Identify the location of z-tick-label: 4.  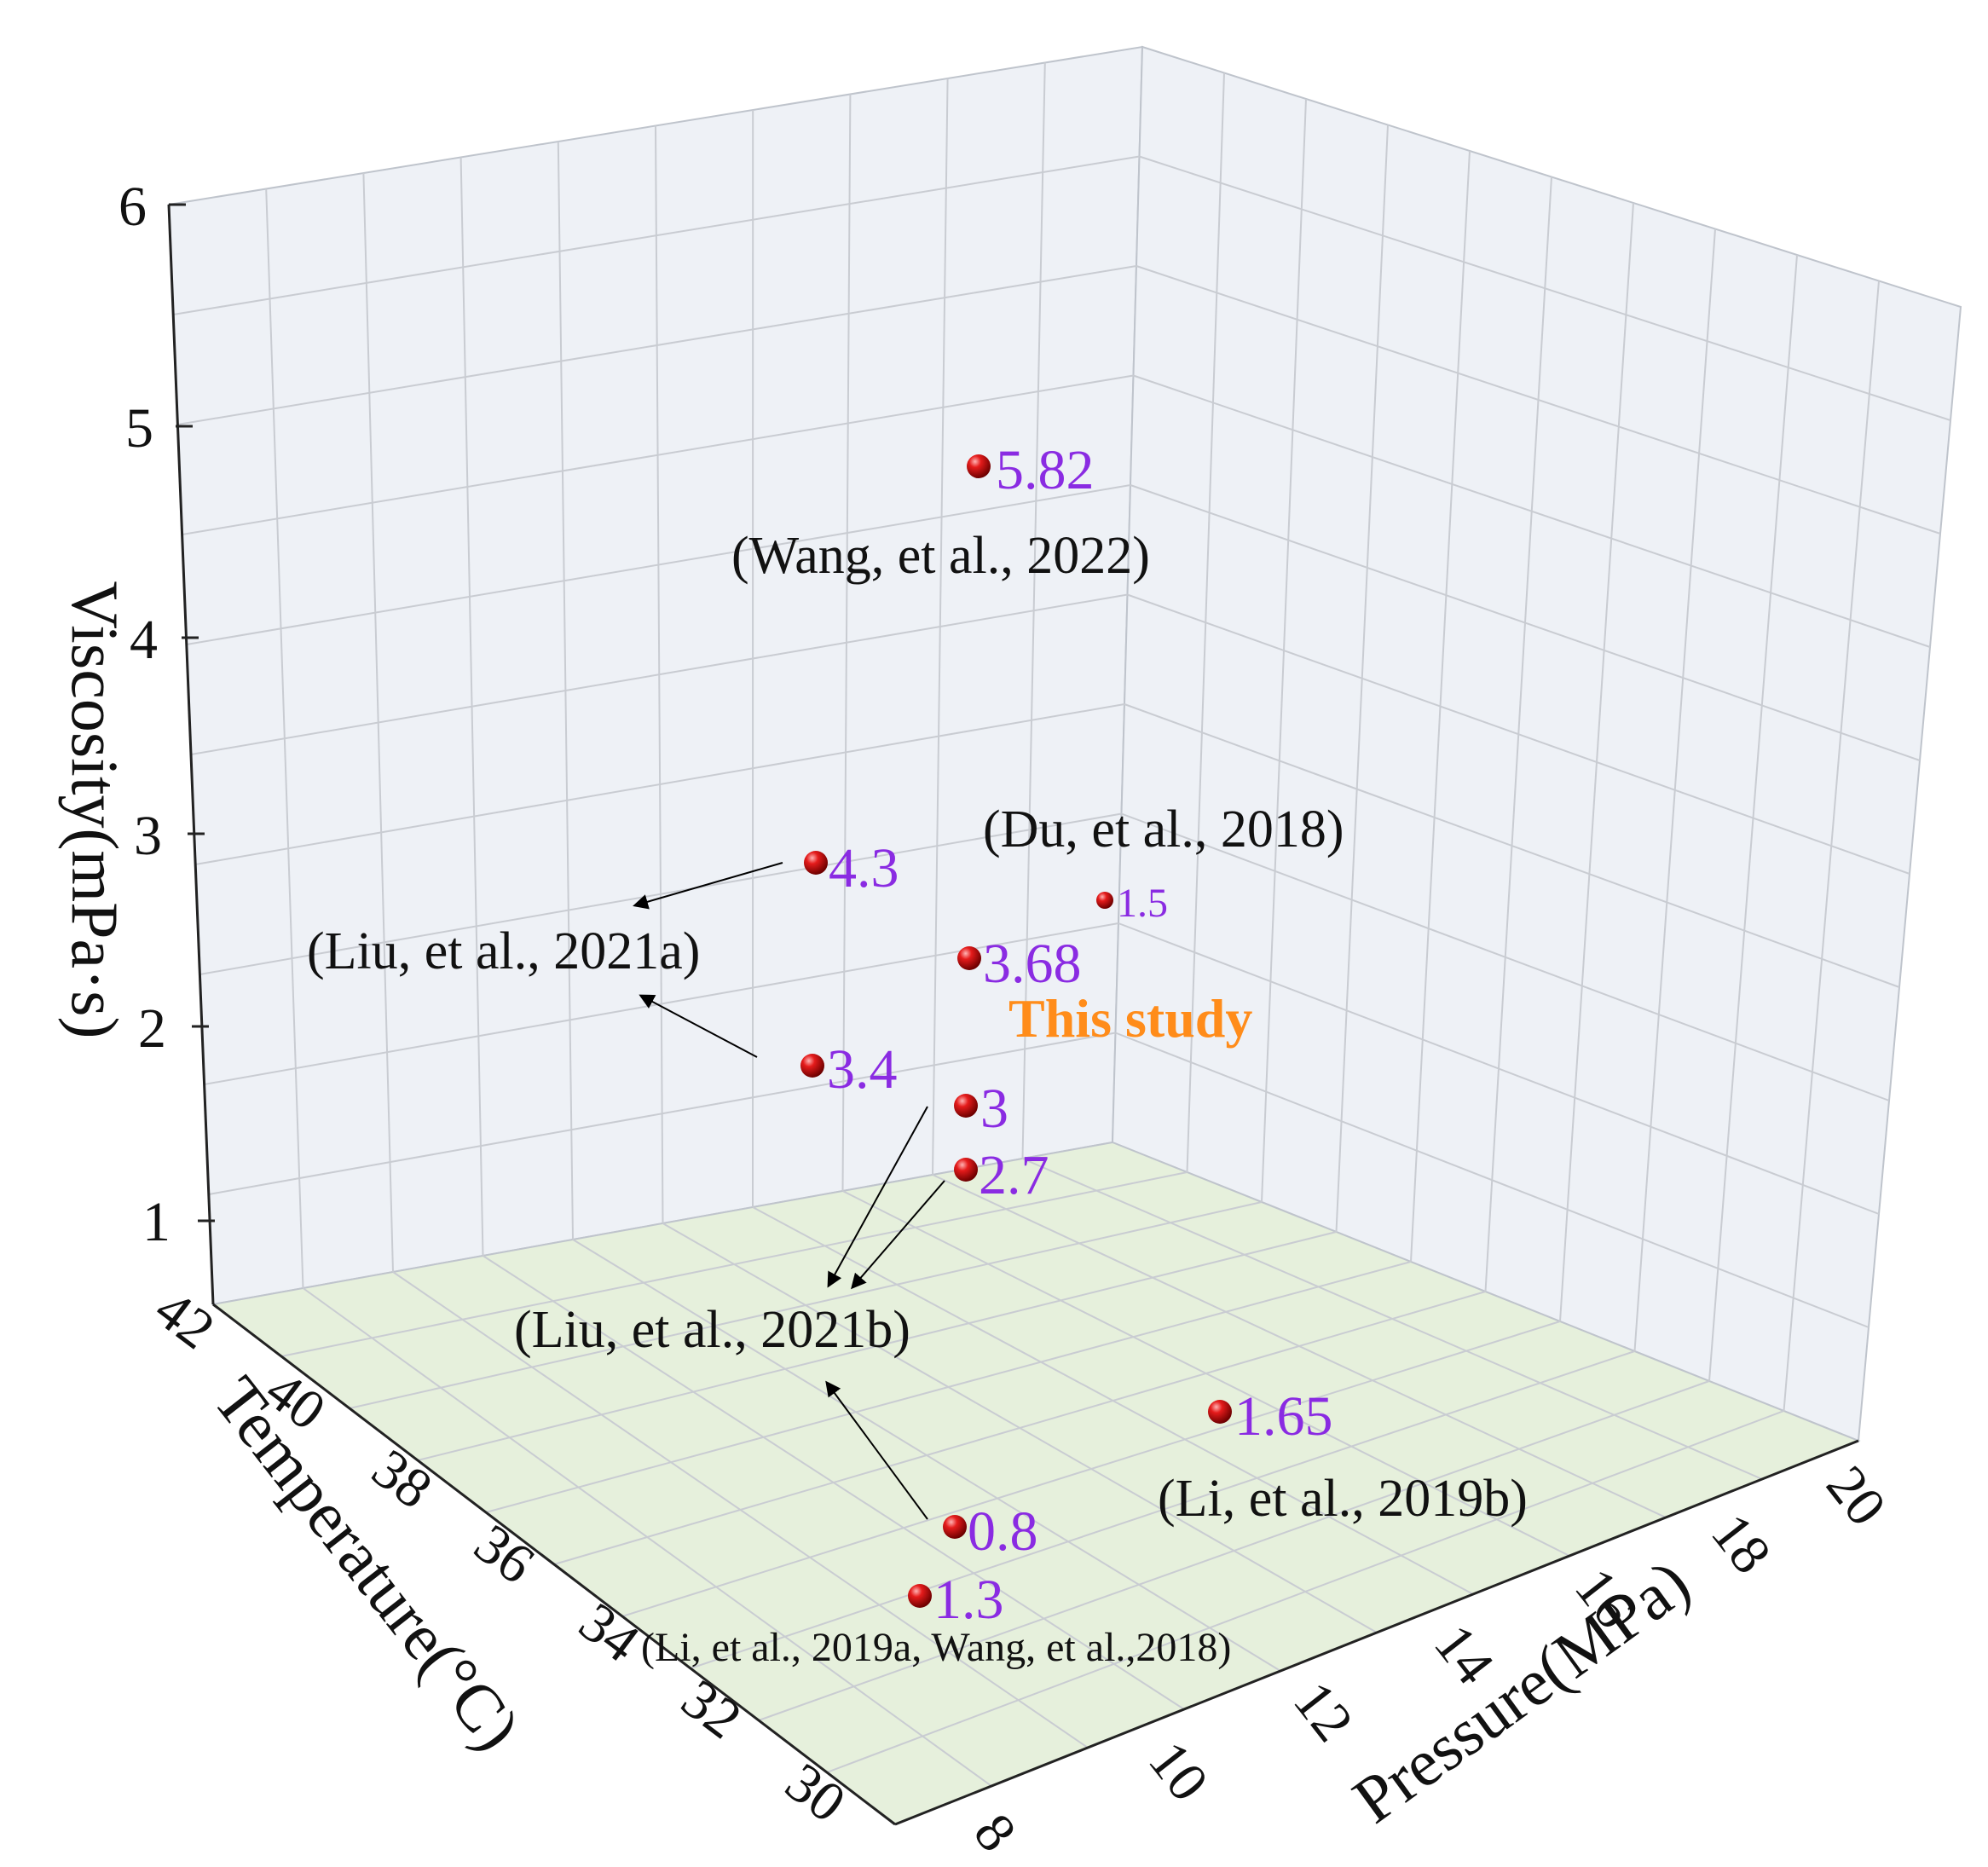
(144, 640).